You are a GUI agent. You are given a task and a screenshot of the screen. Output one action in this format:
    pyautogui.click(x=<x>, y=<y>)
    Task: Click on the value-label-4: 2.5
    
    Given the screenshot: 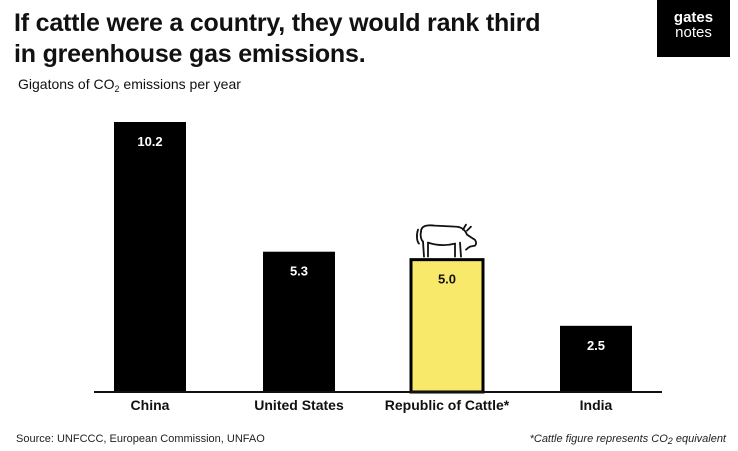 What is the action you would take?
    pyautogui.click(x=596, y=345)
    